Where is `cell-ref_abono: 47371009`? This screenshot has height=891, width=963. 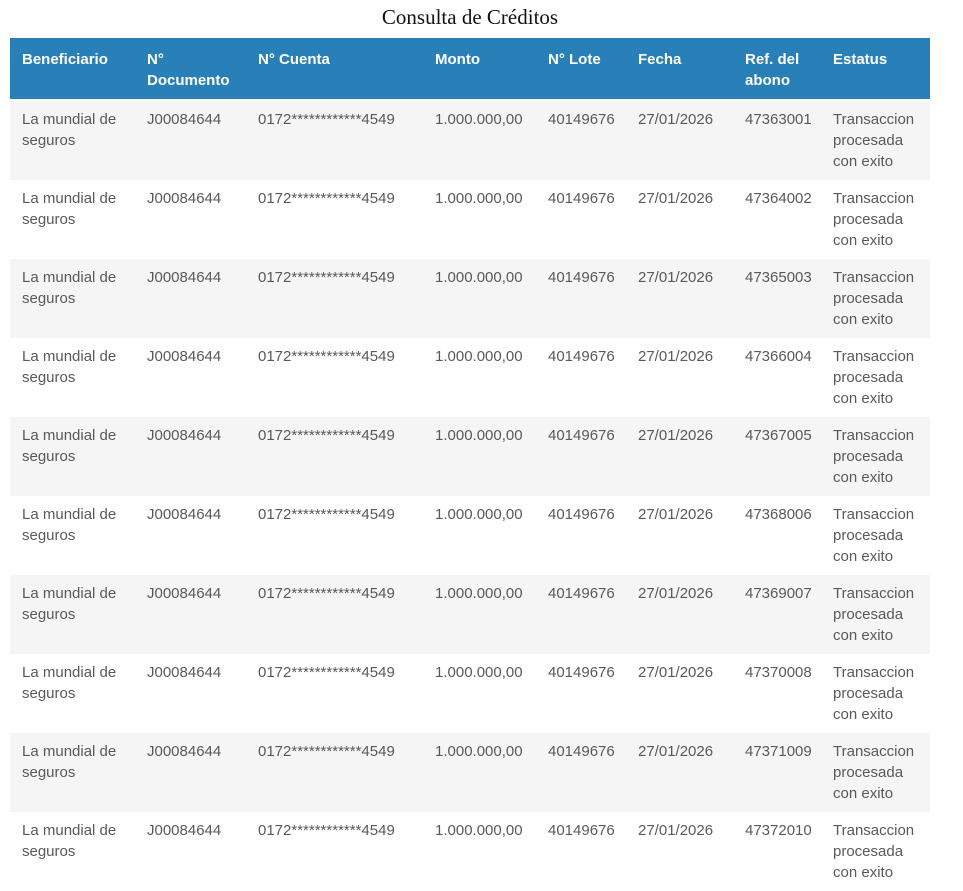
cell-ref_abono: 47371009 is located at coordinates (778, 751).